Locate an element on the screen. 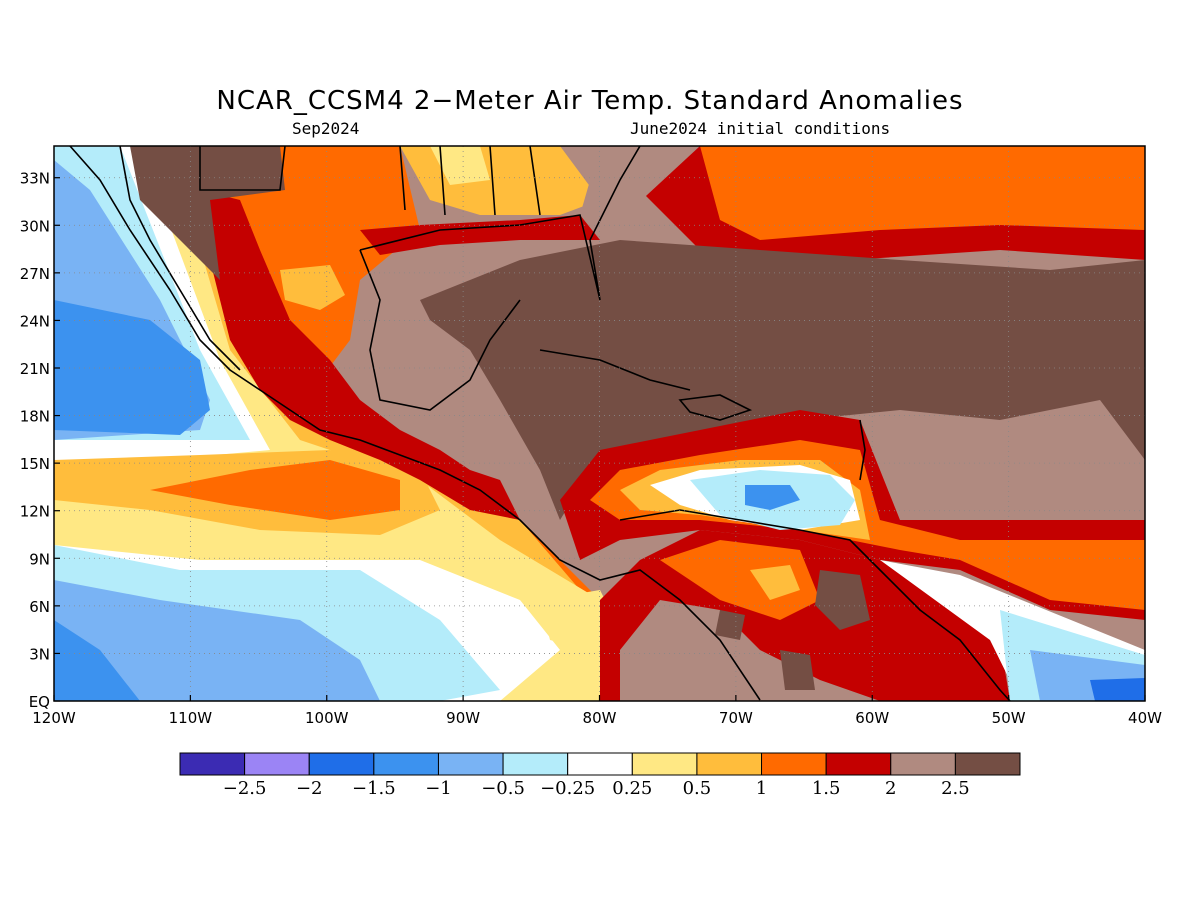 The image size is (1200, 900). y-tick-label: 18N is located at coordinates (35, 417).